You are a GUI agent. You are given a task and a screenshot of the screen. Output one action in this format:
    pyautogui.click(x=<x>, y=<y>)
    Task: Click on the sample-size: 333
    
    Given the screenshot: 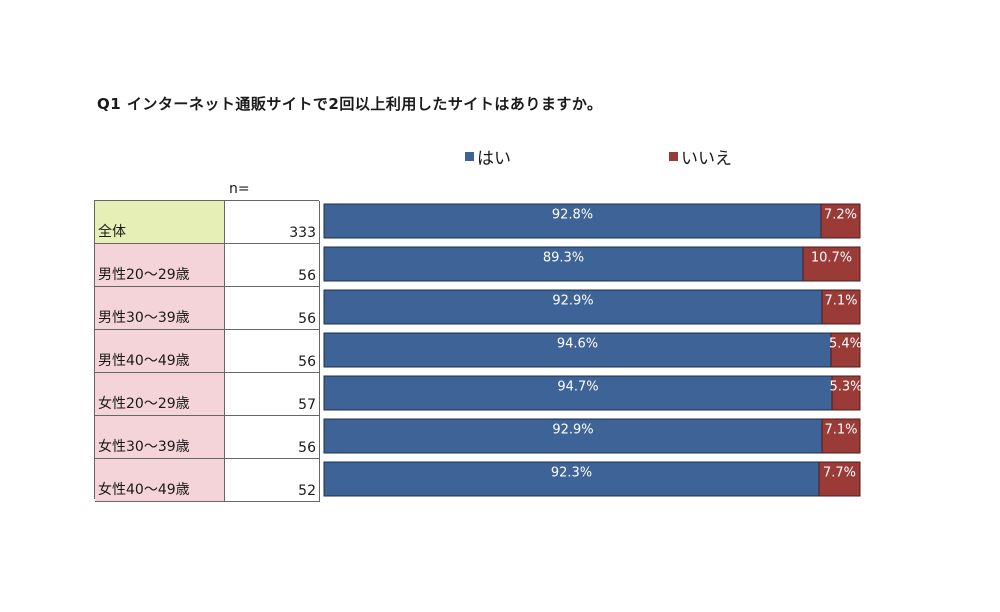 What is the action you would take?
    pyautogui.click(x=272, y=222)
    